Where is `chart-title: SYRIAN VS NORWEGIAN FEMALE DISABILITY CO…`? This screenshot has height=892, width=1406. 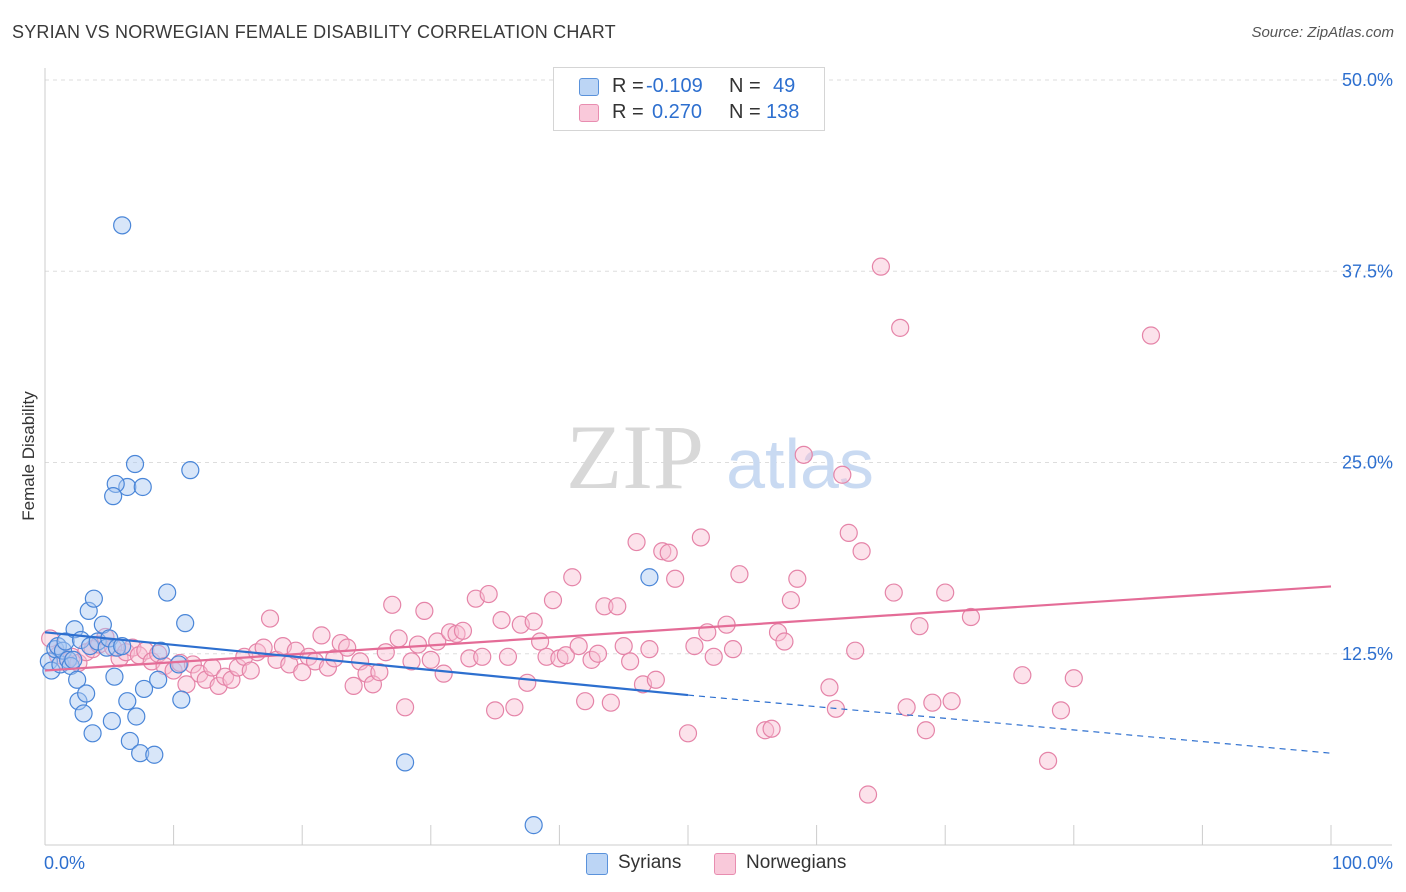
chart-title: SYRIAN VS NORWEGIAN FEMALE DISABILITY CO… is located at coordinates (314, 32).